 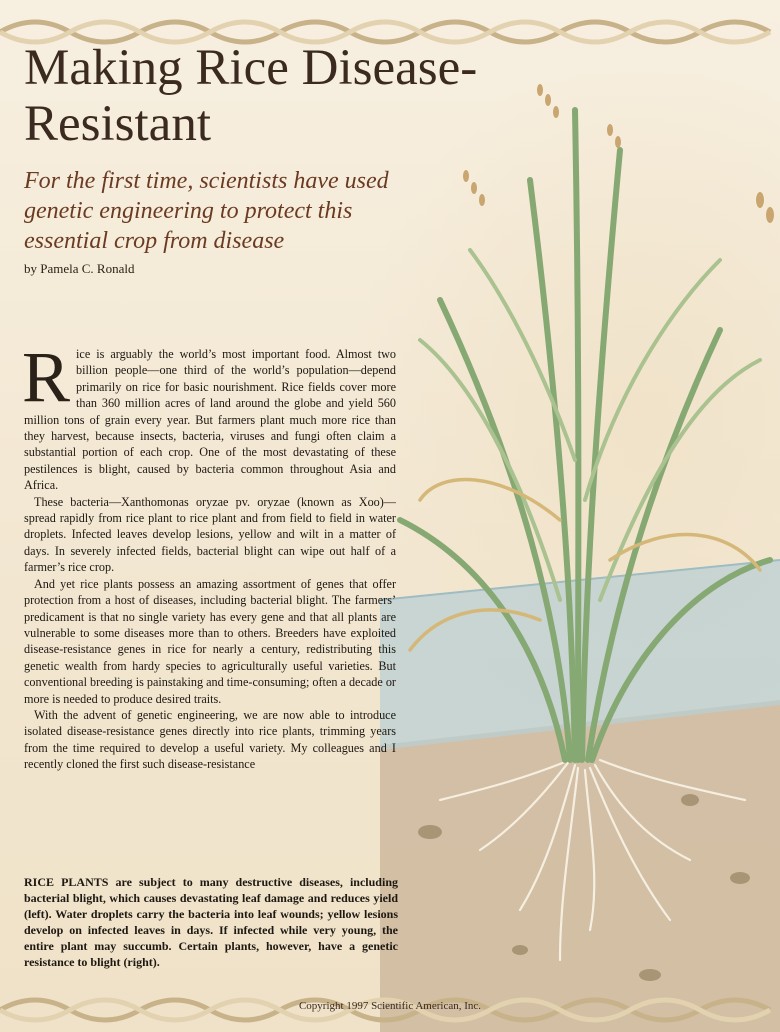 I want to click on article-title: Making Rice Disease-Resistant, so click(x=251, y=96).